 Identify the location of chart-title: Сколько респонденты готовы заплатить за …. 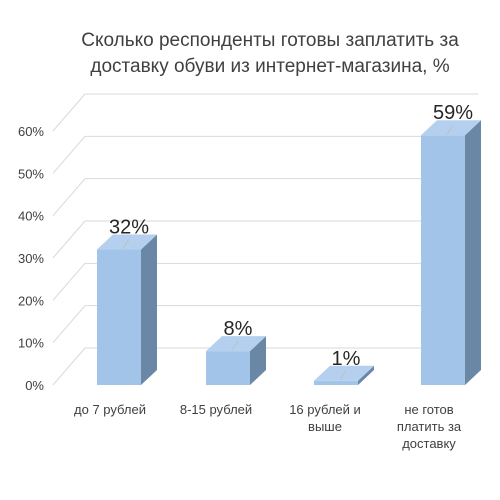
(270, 53).